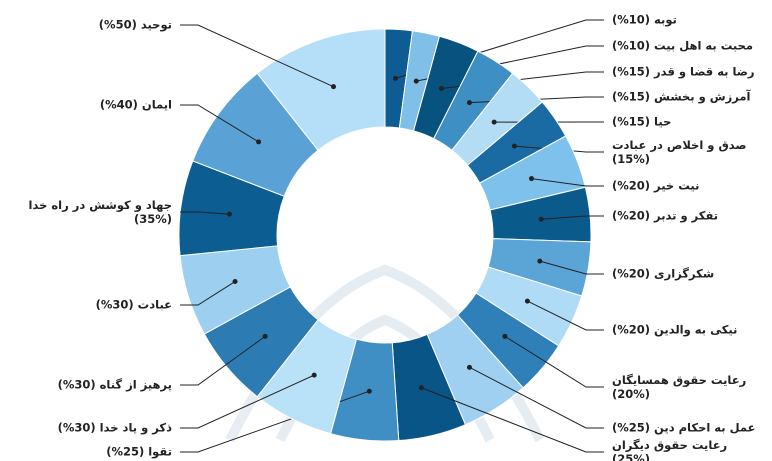  What do you see at coordinates (683, 72) in the screenshot?
I see `data-label: رضا به قضا و قدر (15%)` at bounding box center [683, 72].